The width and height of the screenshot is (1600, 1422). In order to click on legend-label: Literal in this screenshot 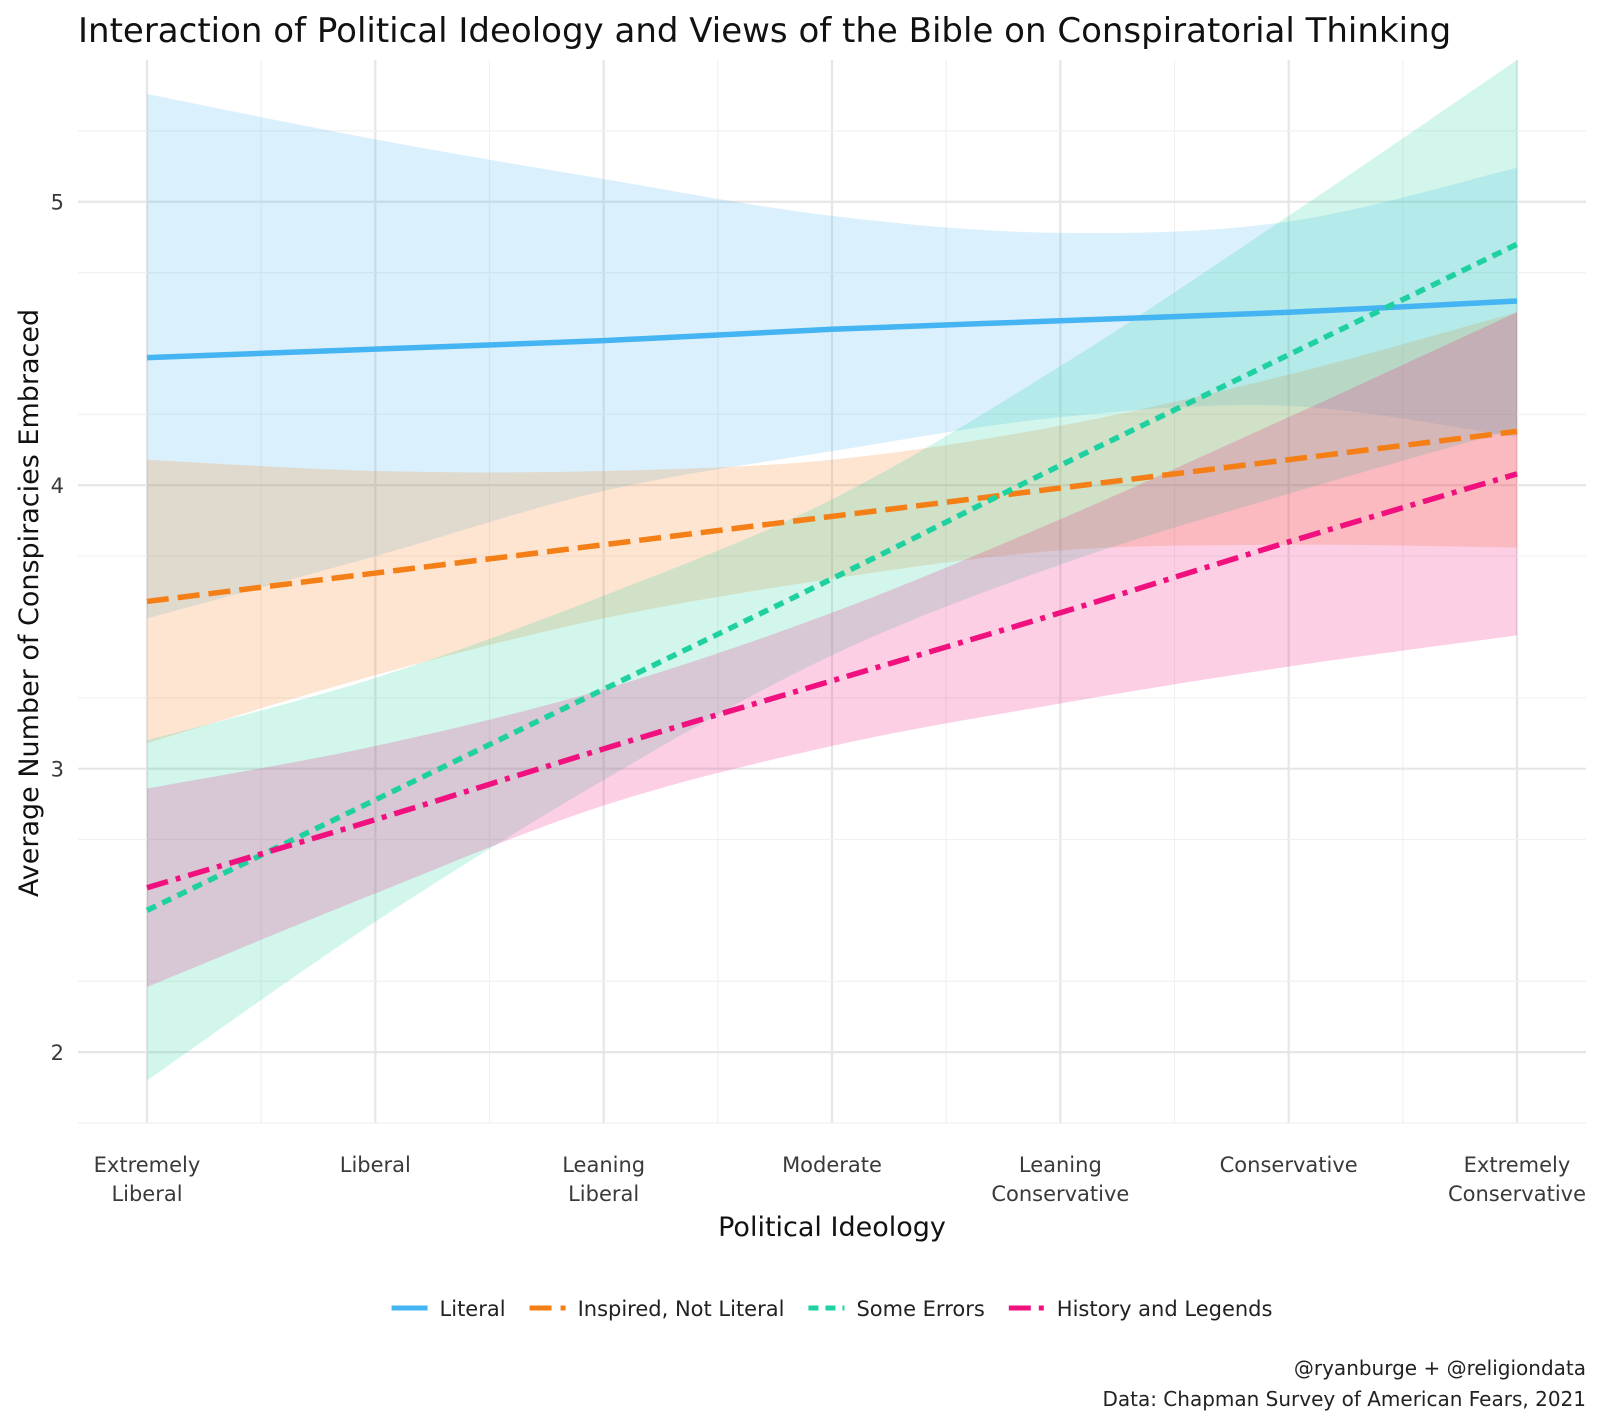, I will do `click(473, 1309)`.